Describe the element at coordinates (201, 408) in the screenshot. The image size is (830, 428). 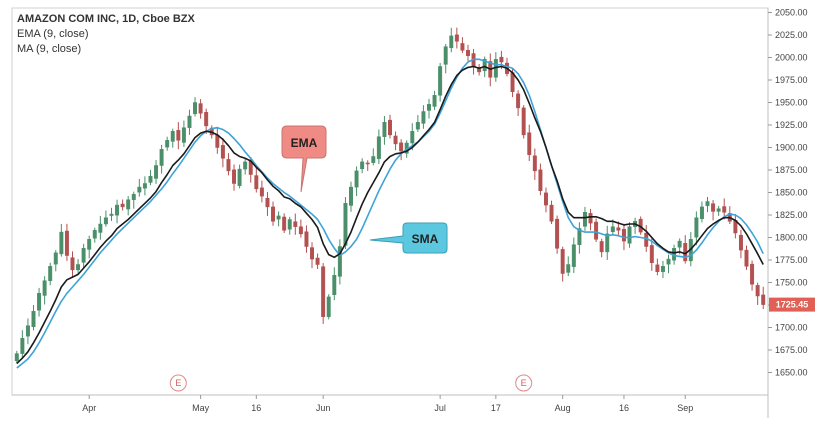
I see `x-tick-label: May` at that location.